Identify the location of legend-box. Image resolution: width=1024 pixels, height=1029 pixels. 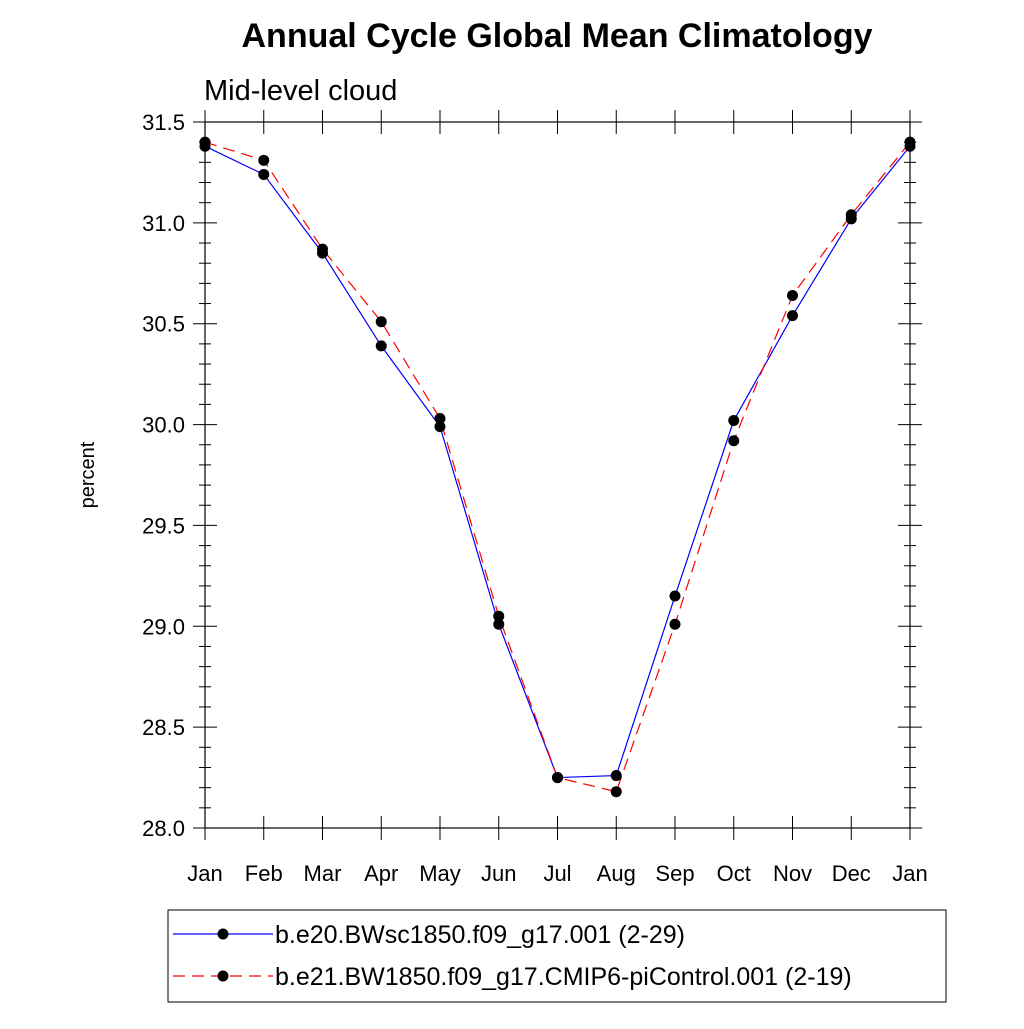
(557, 956).